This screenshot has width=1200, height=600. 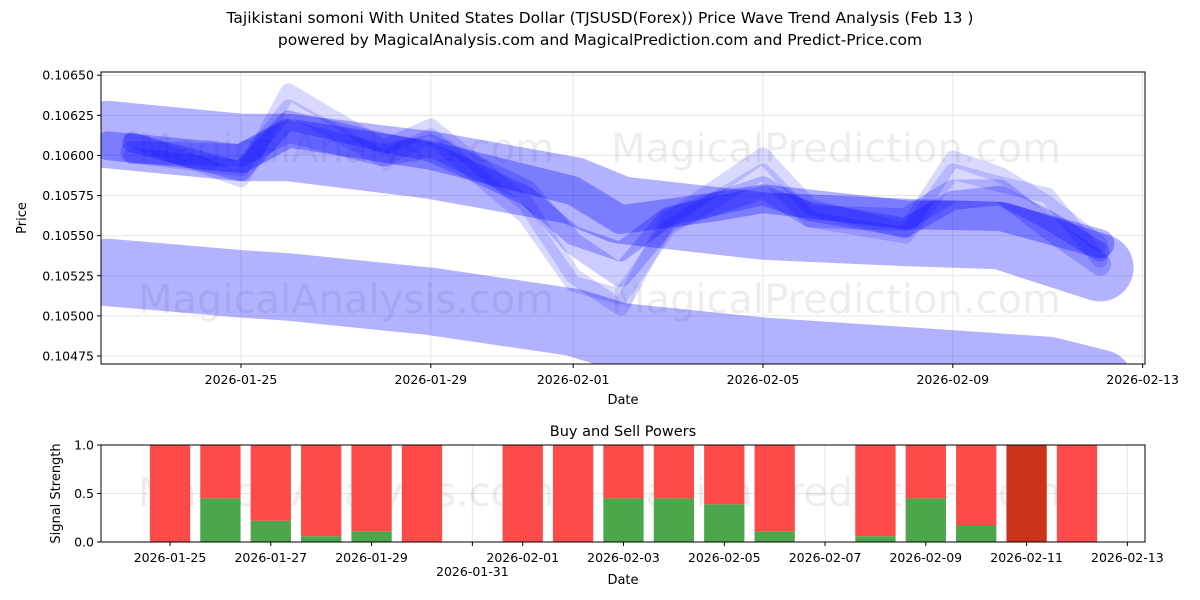 I want to click on y-tick-label: 0.10625, so click(x=68, y=115).